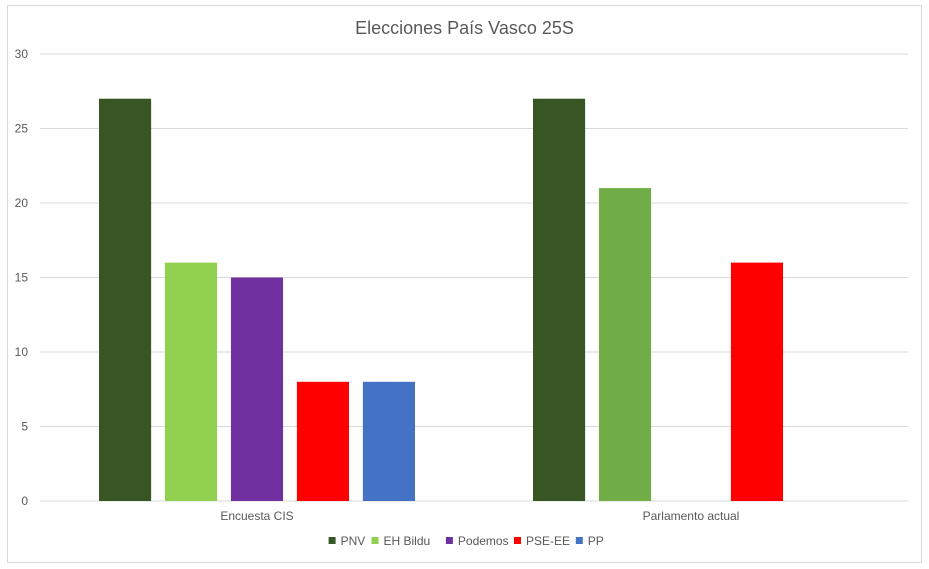 The image size is (929, 569). Describe the element at coordinates (24, 501) in the screenshot. I see `y-tick-label: 0` at that location.